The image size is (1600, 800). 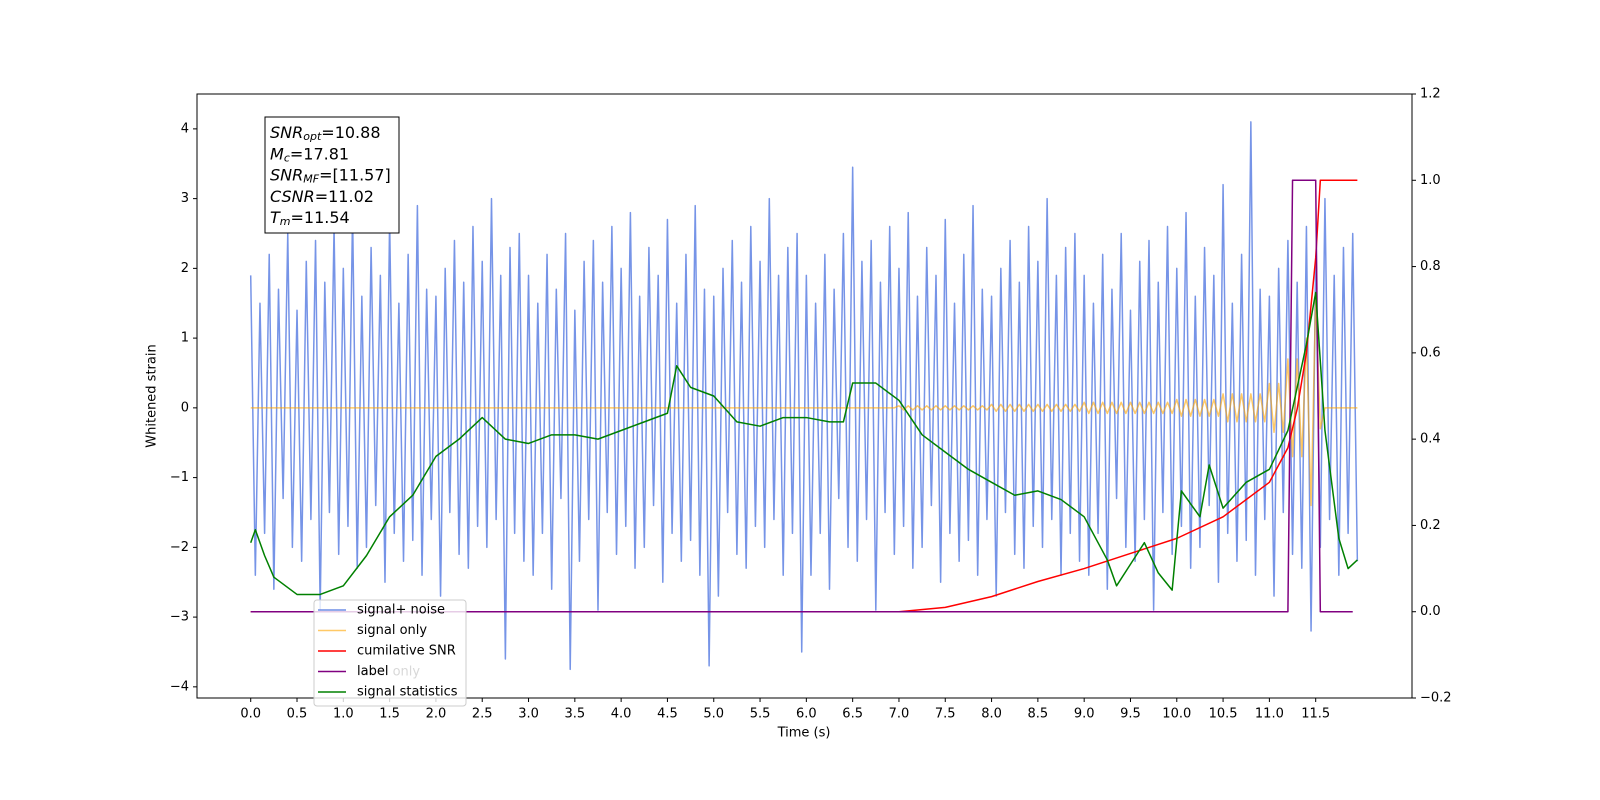 I want to click on annotation-text: =[11.57], so click(x=355, y=174).